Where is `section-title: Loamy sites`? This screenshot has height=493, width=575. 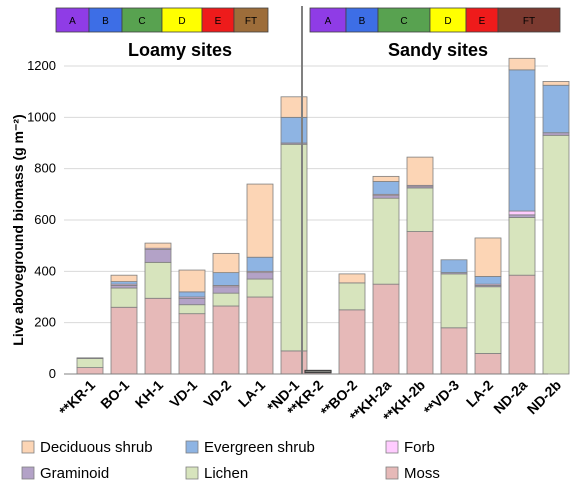 section-title: Loamy sites is located at coordinates (180, 50).